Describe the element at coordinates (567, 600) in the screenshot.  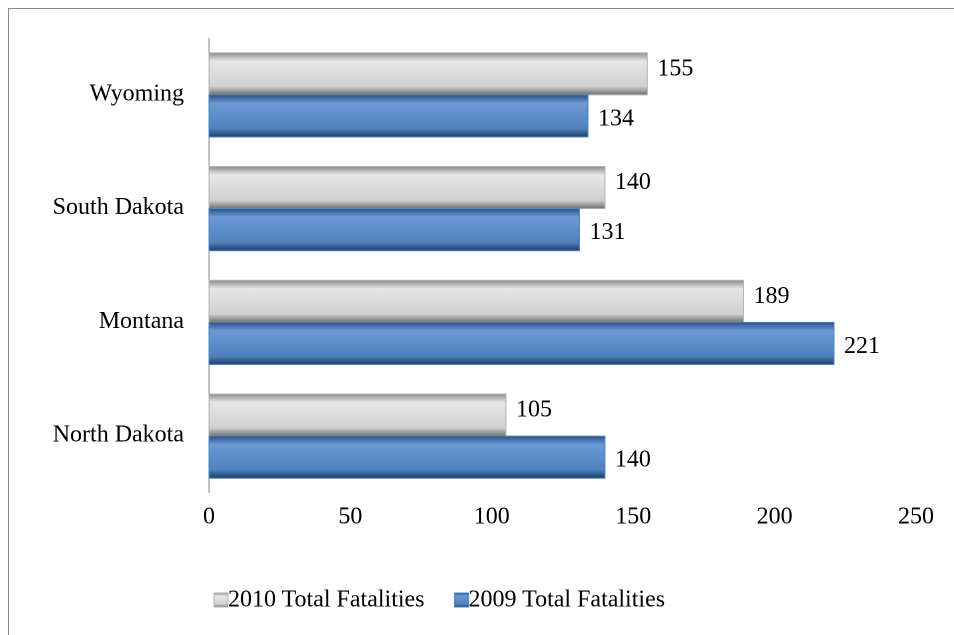
I see `legend-label: 2009 Total Fatalities` at that location.